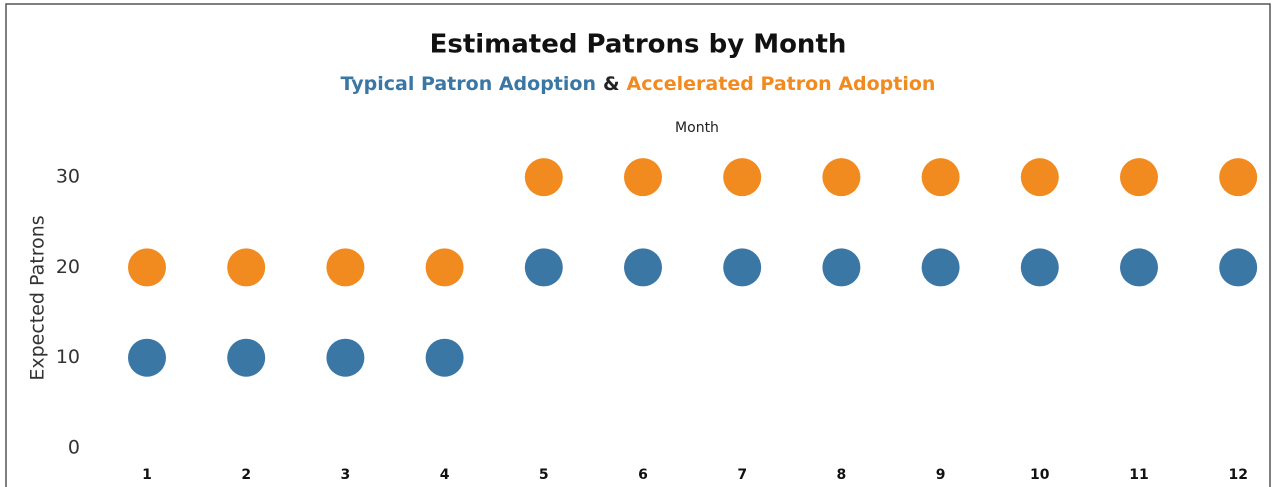 The height and width of the screenshot is (487, 1275). Describe the element at coordinates (781, 84) in the screenshot. I see `legend-entry: Accelerated Patron Adoption` at that location.